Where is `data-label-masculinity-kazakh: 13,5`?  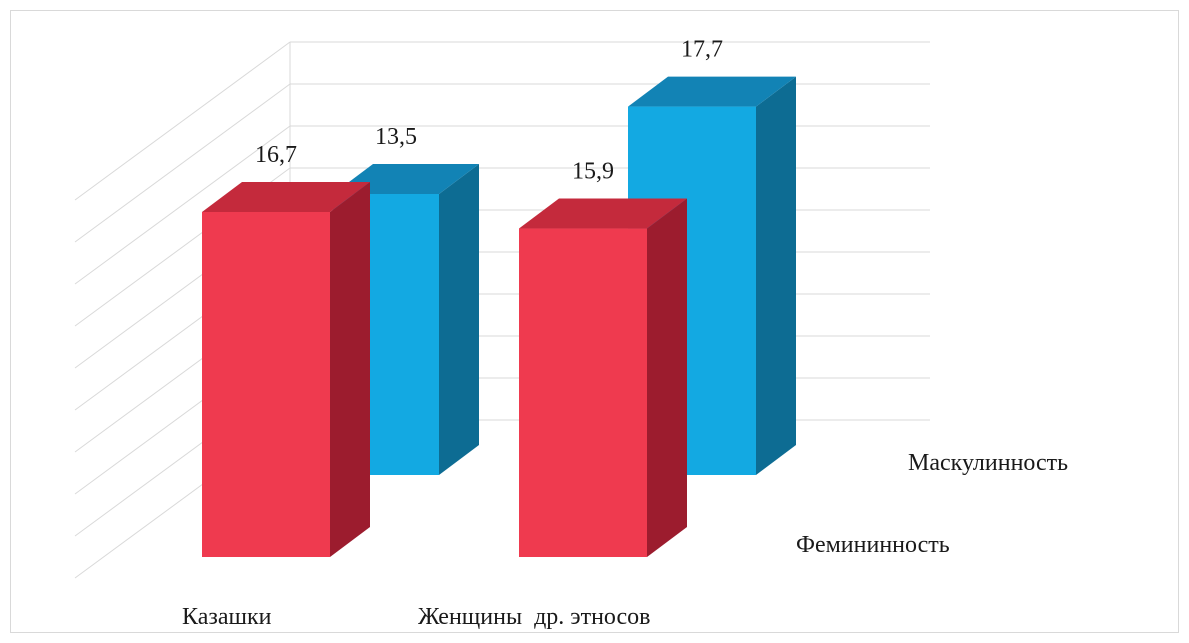 data-label-masculinity-kazakh: 13,5 is located at coordinates (396, 137).